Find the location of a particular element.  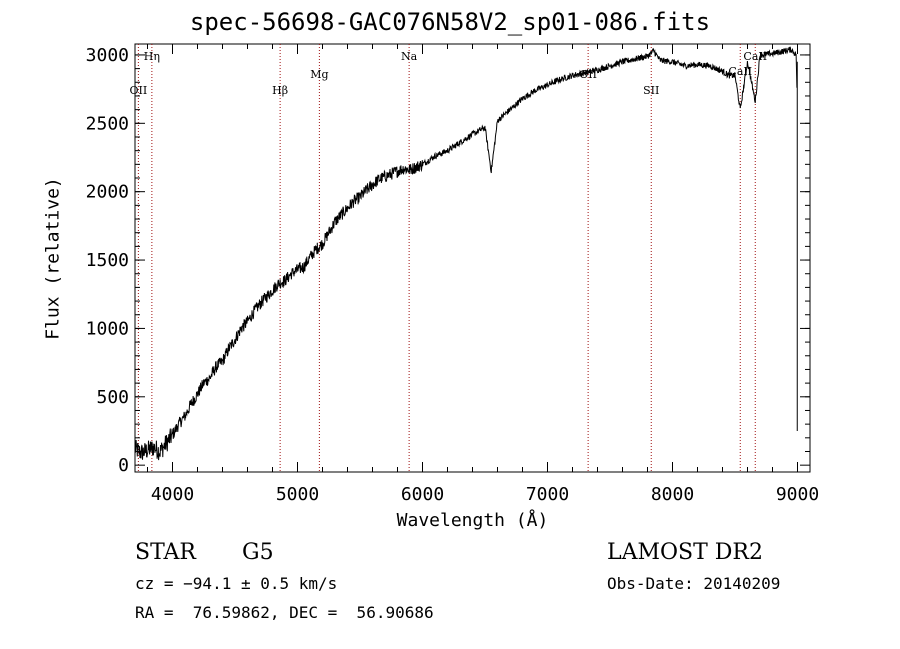

x-tick-label: 6000 is located at coordinates (422, 494).